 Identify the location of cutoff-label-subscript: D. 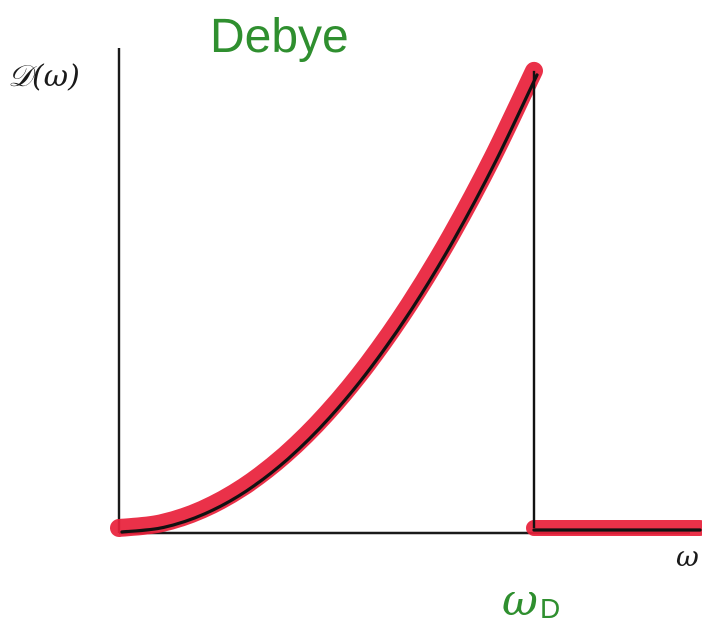
(550, 608).